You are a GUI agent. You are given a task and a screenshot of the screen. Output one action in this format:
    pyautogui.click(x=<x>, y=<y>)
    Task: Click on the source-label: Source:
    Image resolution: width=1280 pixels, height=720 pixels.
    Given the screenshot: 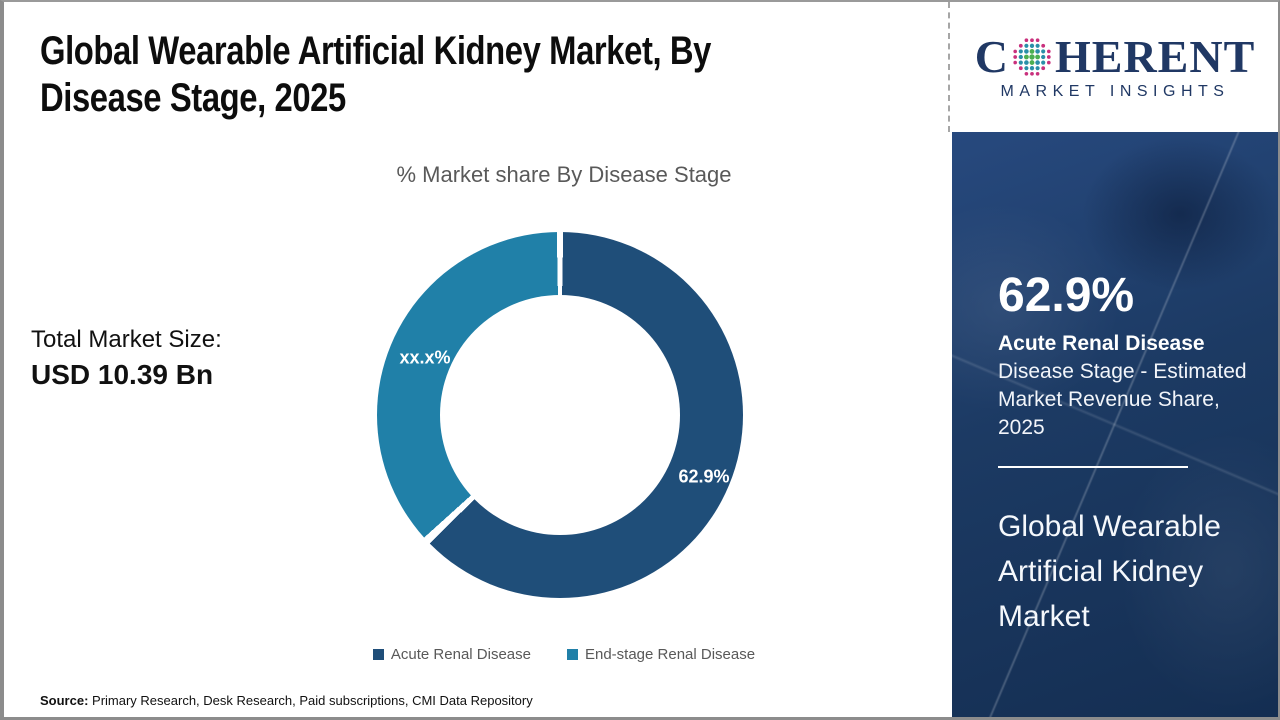 What is the action you would take?
    pyautogui.click(x=64, y=700)
    